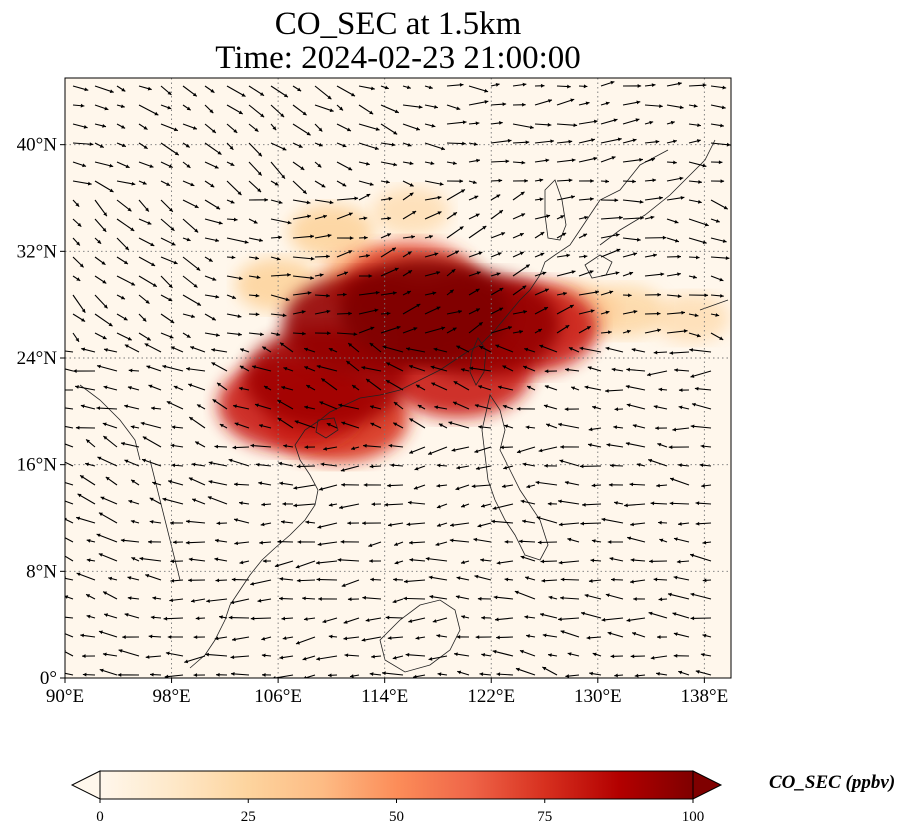  Describe the element at coordinates (396, 817) in the screenshot. I see `colorbar-tick-label: 50` at that location.